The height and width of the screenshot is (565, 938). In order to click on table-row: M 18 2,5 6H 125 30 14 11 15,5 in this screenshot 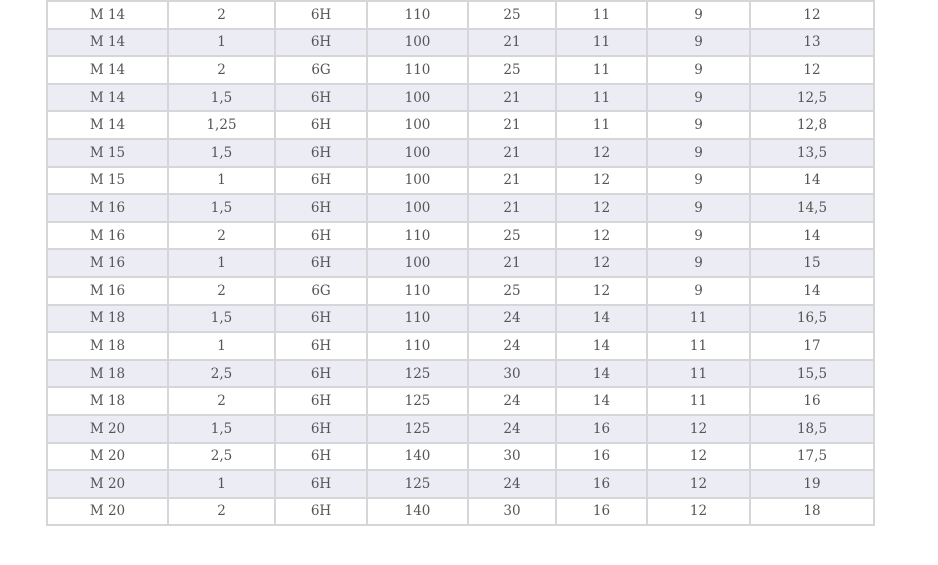, I will do `click(460, 373)`.